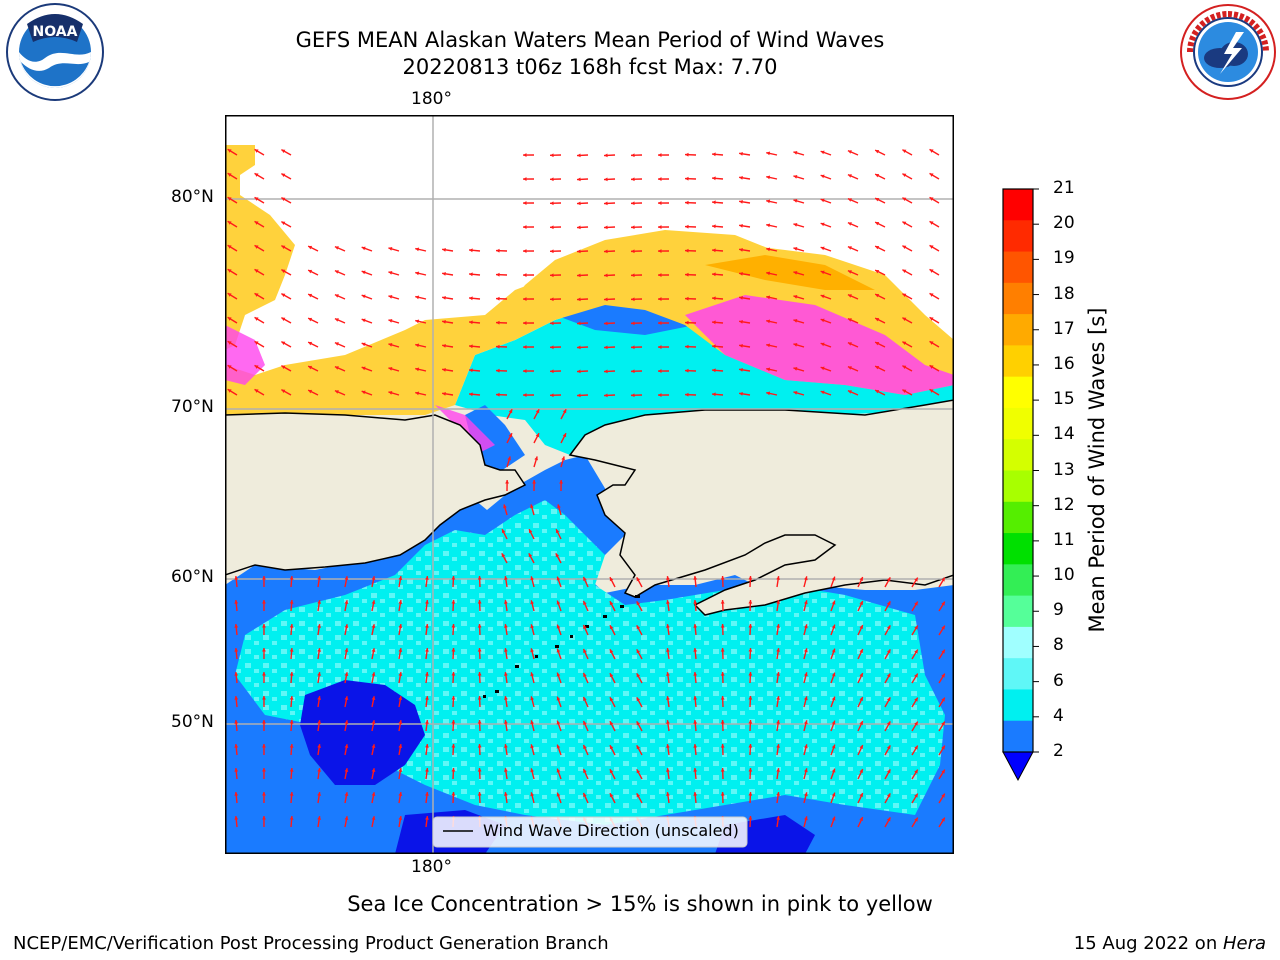 The image size is (1280, 960). What do you see at coordinates (1064, 363) in the screenshot?
I see `colorbar-tick-label: 16` at bounding box center [1064, 363].